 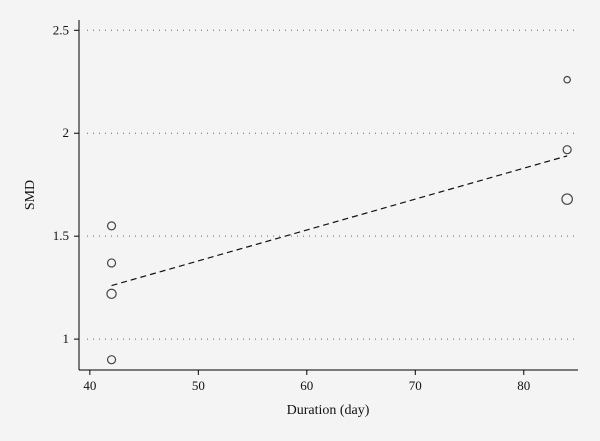 I want to click on x-ticks: 40 50 60 70 80, so click(x=306, y=381).